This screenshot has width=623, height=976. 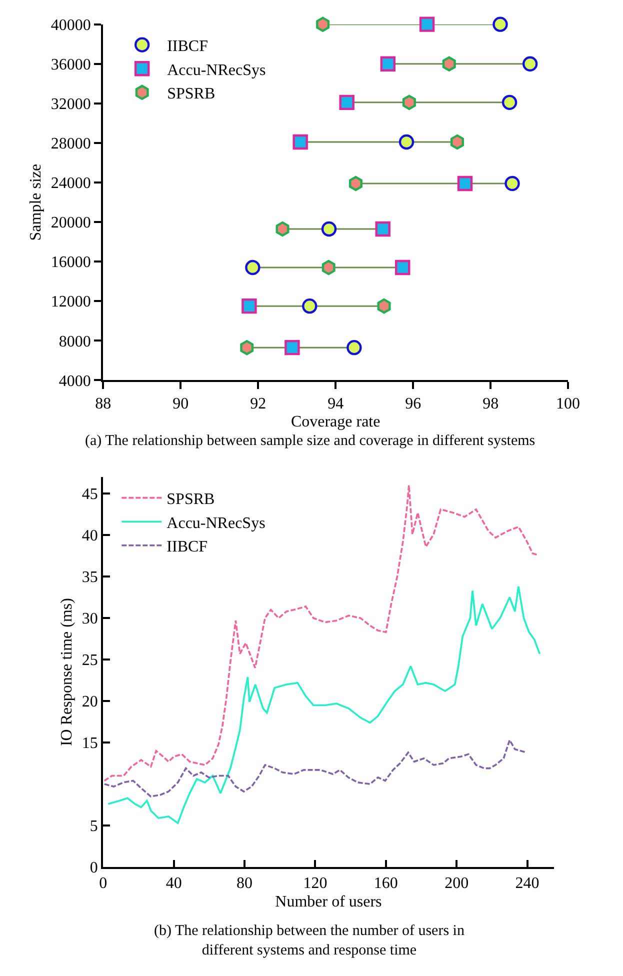 What do you see at coordinates (315, 883) in the screenshot?
I see `x-tick-label: 120` at bounding box center [315, 883].